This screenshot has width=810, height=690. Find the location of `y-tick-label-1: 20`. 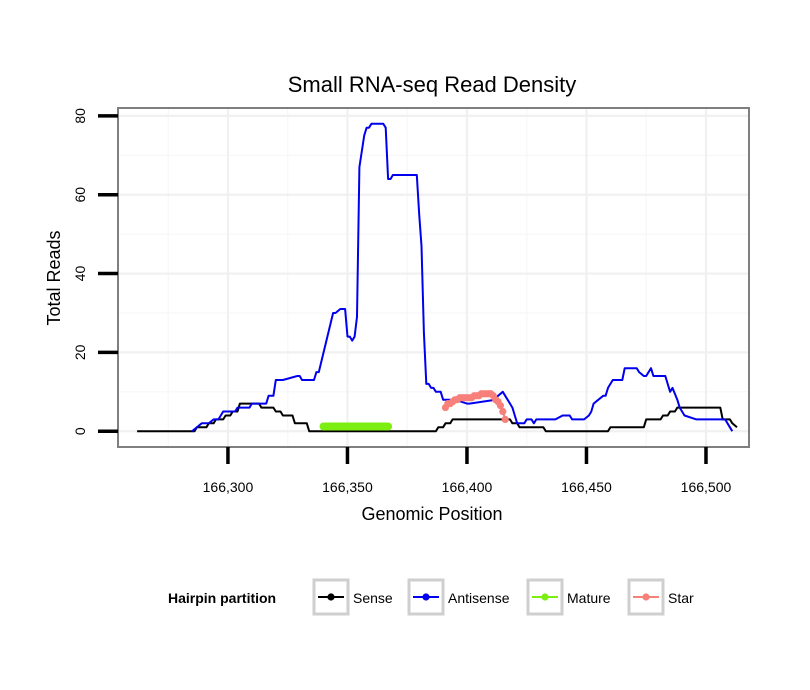

y-tick-label-1: 20 is located at coordinates (80, 352).